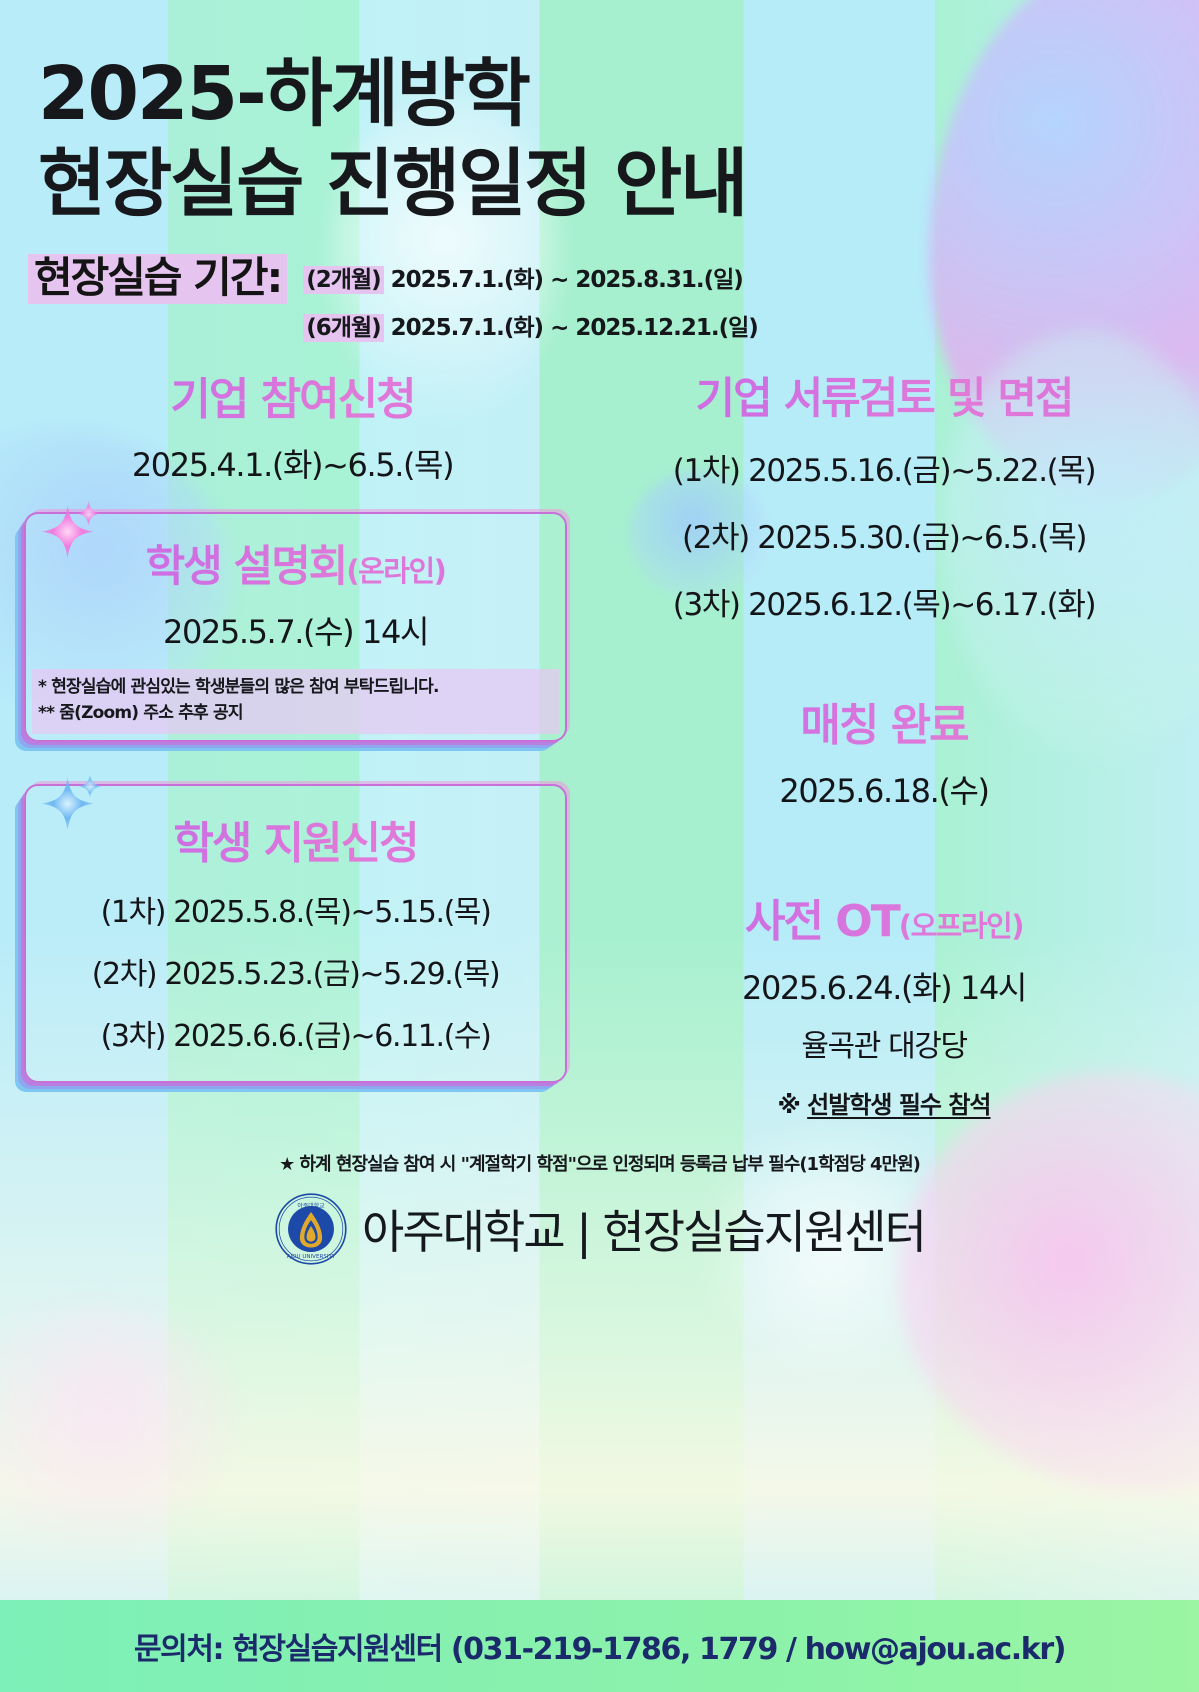 Image resolution: width=1199 pixels, height=1692 pixels. I want to click on company-apply-date: 2025.4.1.(화)~6.5.(목), so click(293, 465).